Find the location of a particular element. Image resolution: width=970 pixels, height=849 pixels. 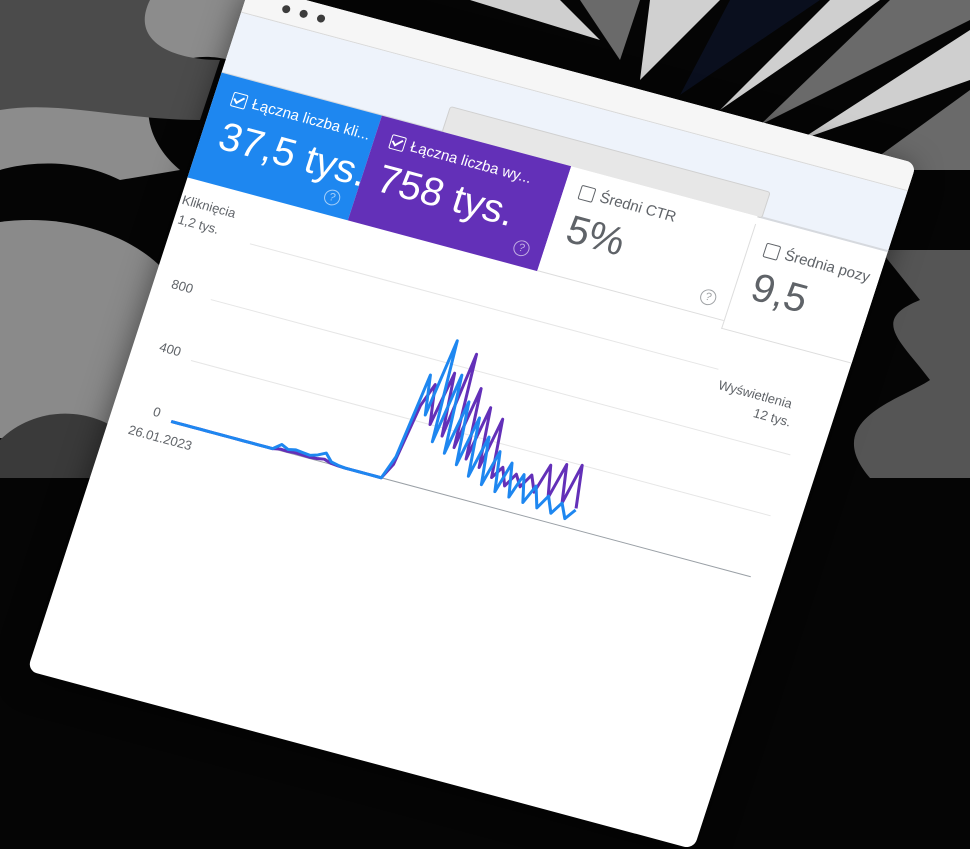

close-dot-icon is located at coordinates (286, 9).